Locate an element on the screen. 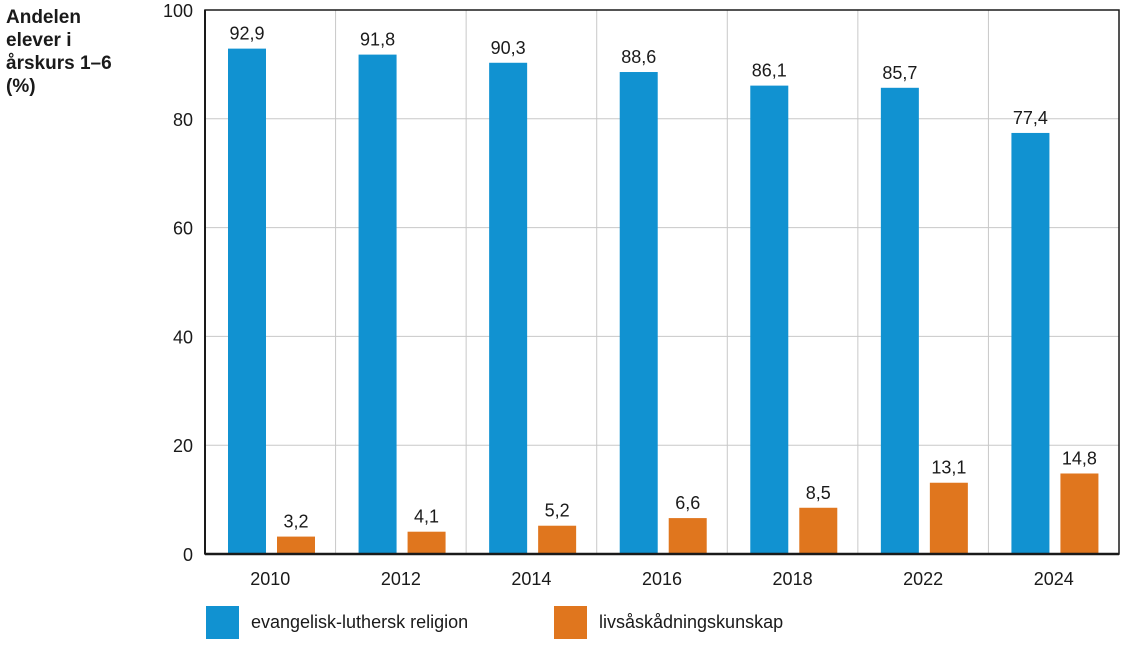  y-axis-title-line: Andelen is located at coordinates (43, 17).